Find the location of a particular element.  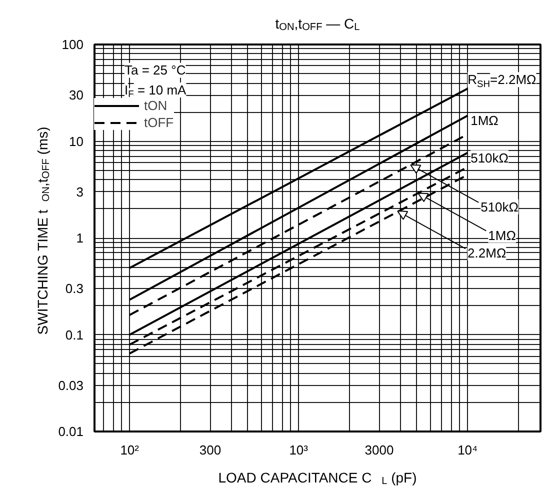

y-tick-label: 0.03 is located at coordinates (71, 385).